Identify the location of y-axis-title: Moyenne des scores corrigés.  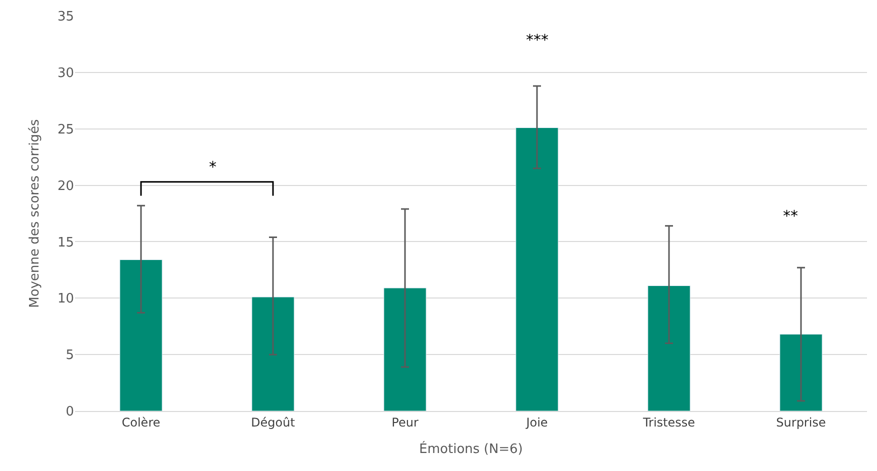
(34, 213).